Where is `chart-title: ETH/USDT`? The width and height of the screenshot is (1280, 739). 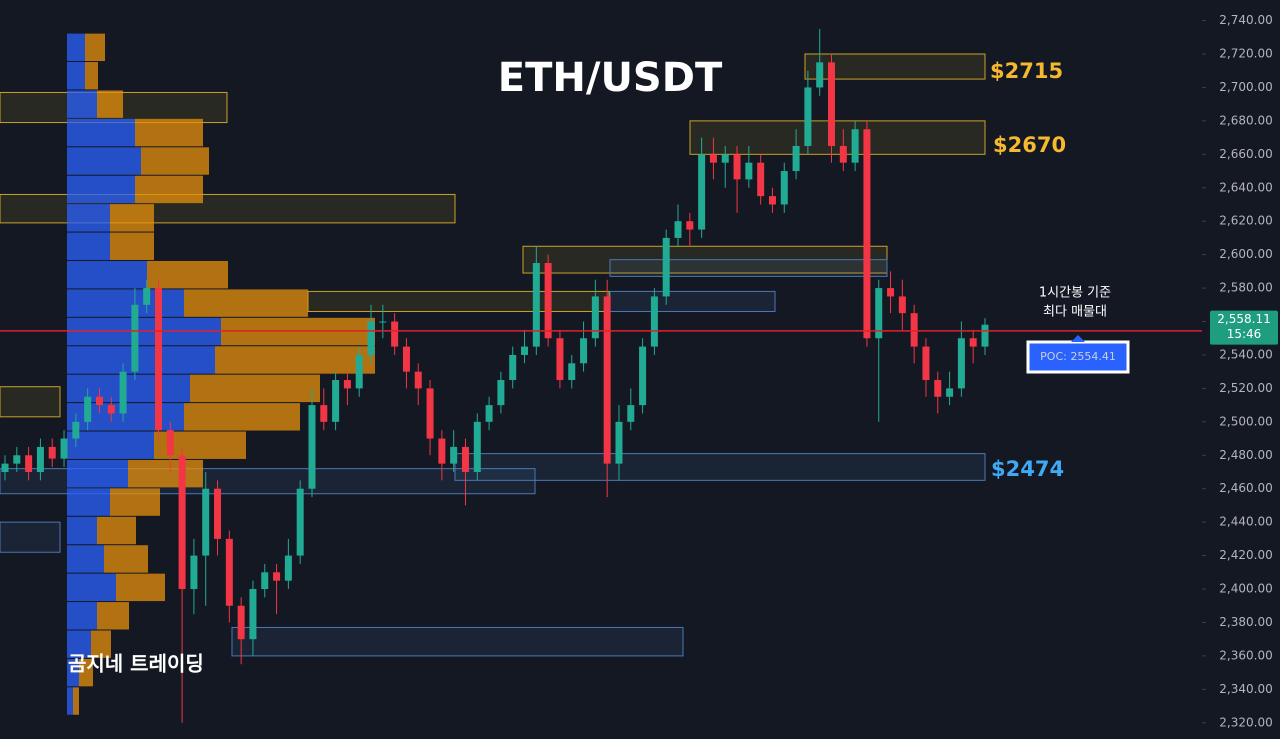 chart-title: ETH/USDT is located at coordinates (610, 78).